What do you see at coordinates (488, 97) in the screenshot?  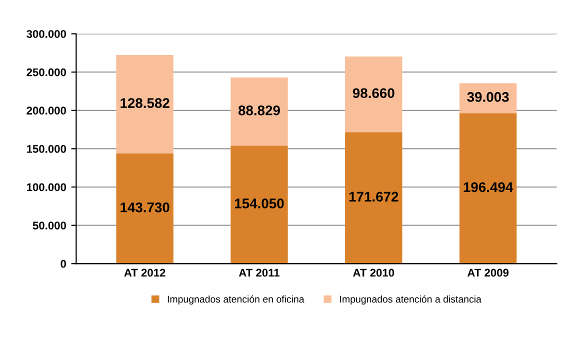 I see `data-label: 39.003` at bounding box center [488, 97].